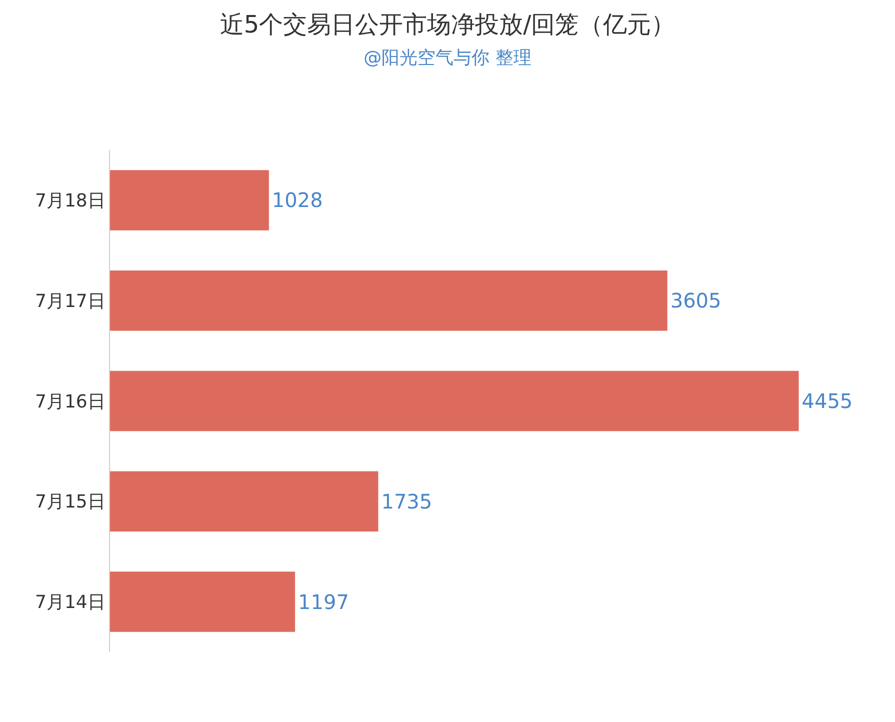  I want to click on y-tick-label: 7月16日, so click(70, 401).